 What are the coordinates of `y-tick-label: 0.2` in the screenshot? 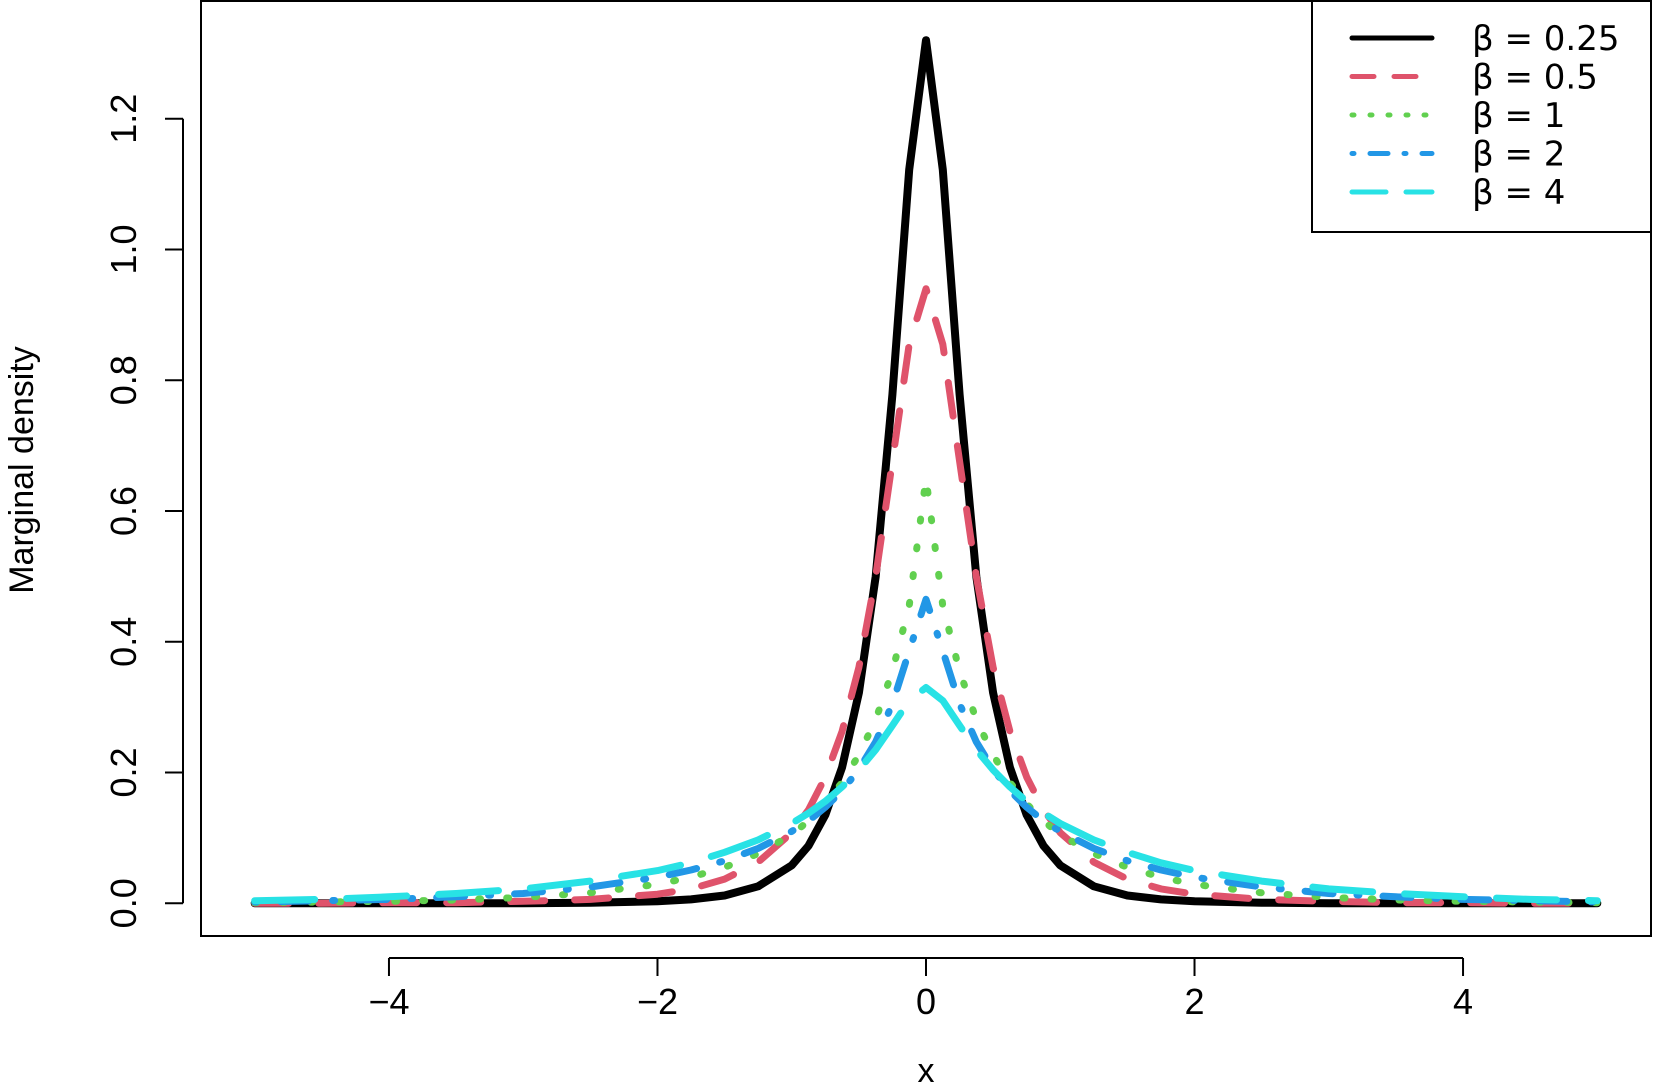 It's located at (123, 772).